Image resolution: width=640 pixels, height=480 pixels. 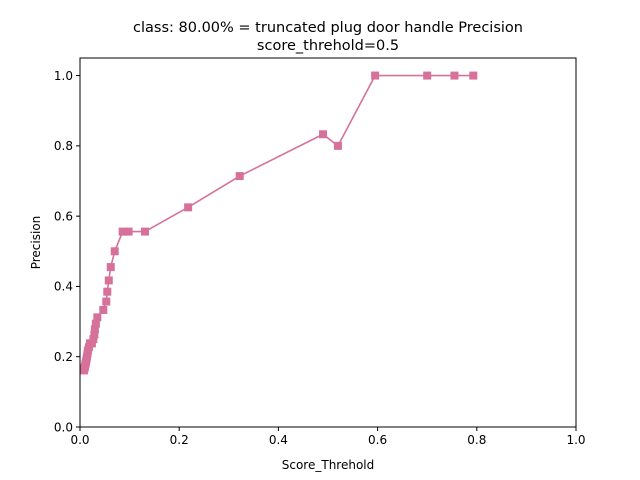 What do you see at coordinates (377, 440) in the screenshot?
I see `x-tick-label: 0.6` at bounding box center [377, 440].